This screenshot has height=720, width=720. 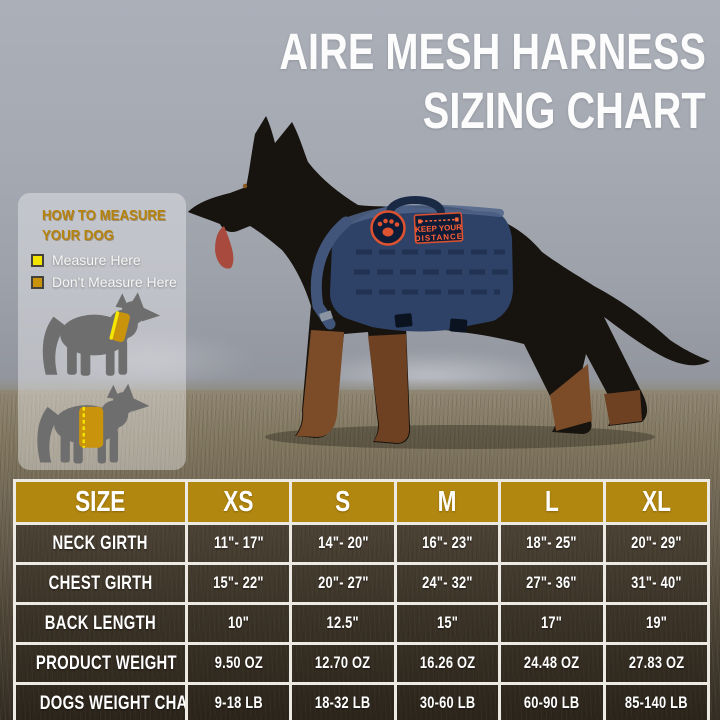 I want to click on size-column-header: S, so click(x=343, y=502).